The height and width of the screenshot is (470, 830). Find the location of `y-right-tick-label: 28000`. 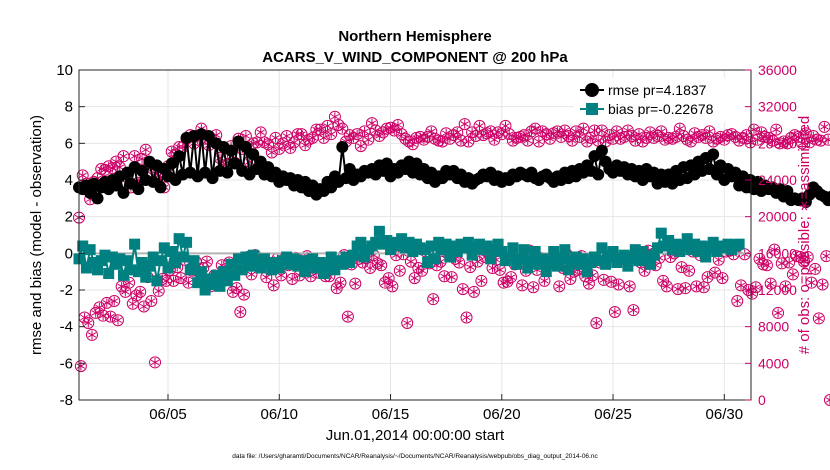

y-right-tick-label: 28000 is located at coordinates (777, 143).